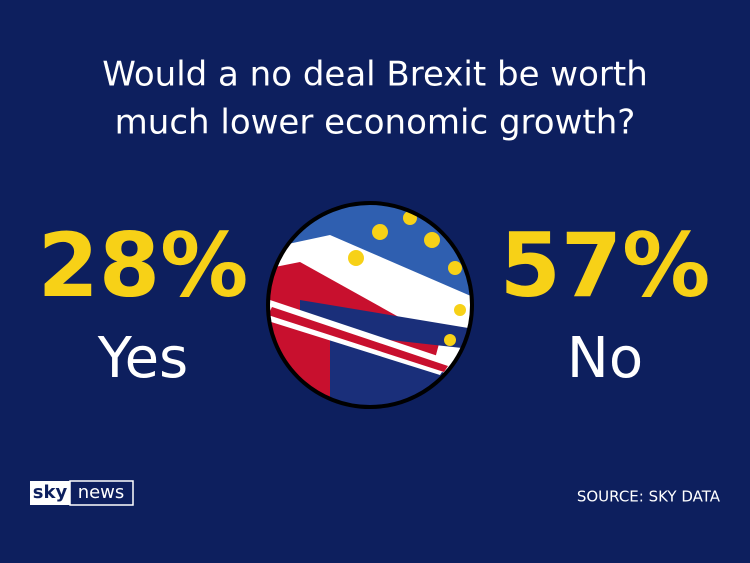  What do you see at coordinates (375, 123) in the screenshot?
I see `title-line: much lower economic growth?` at bounding box center [375, 123].